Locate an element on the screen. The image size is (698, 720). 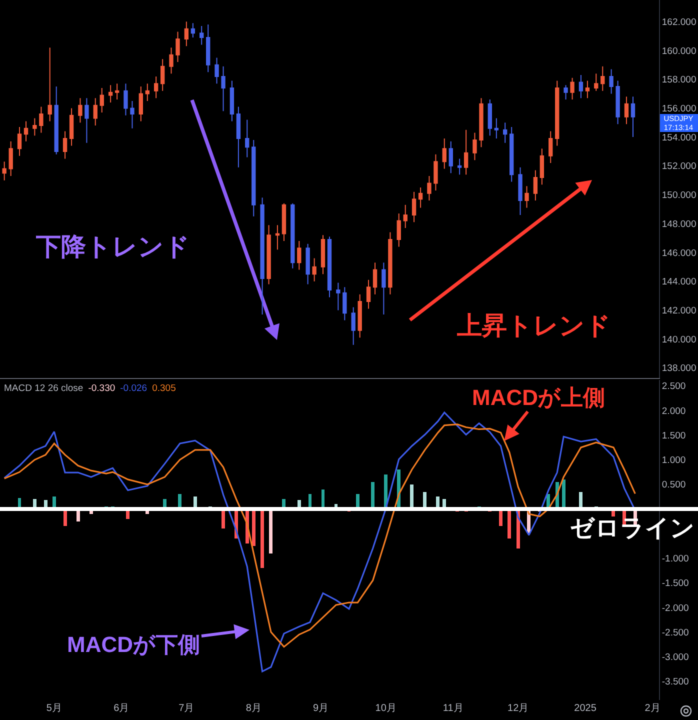
x-tick-label: 11月 is located at coordinates (453, 708).